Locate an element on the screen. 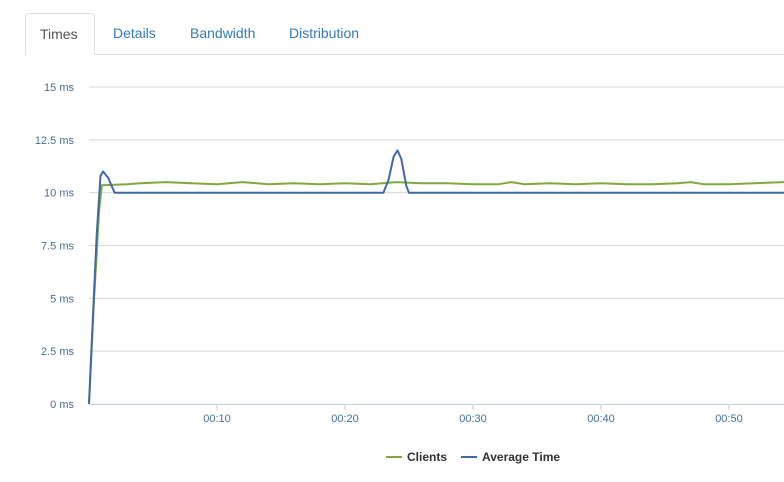 Image resolution: width=784 pixels, height=482 pixels. legend-item-clients: Clients is located at coordinates (427, 457).